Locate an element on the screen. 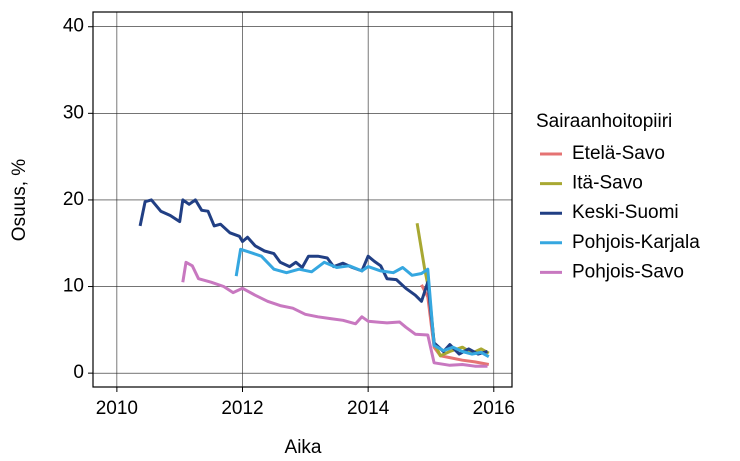  y-tick-label: 20 is located at coordinates (73, 199).